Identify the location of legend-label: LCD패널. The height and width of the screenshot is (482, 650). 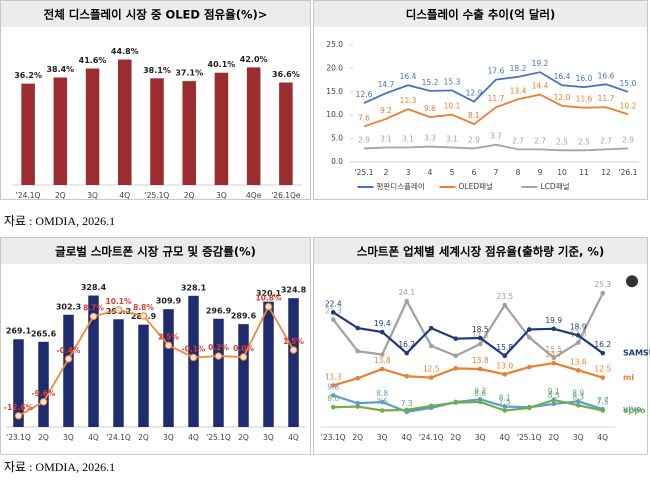
(555, 186).